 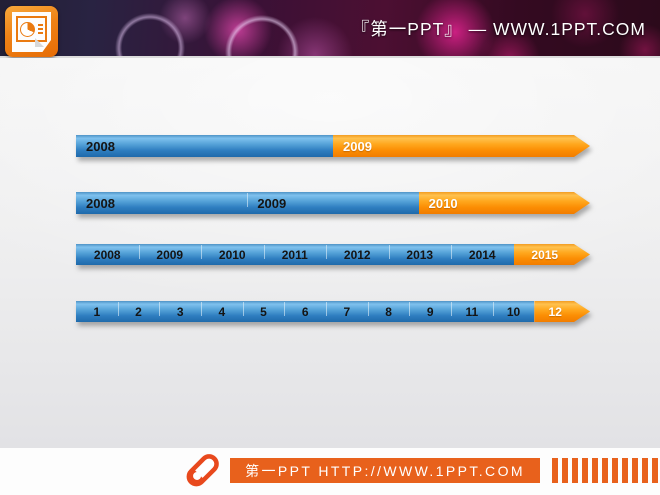 What do you see at coordinates (545, 254) in the screenshot?
I see `segment-label: 2015` at bounding box center [545, 254].